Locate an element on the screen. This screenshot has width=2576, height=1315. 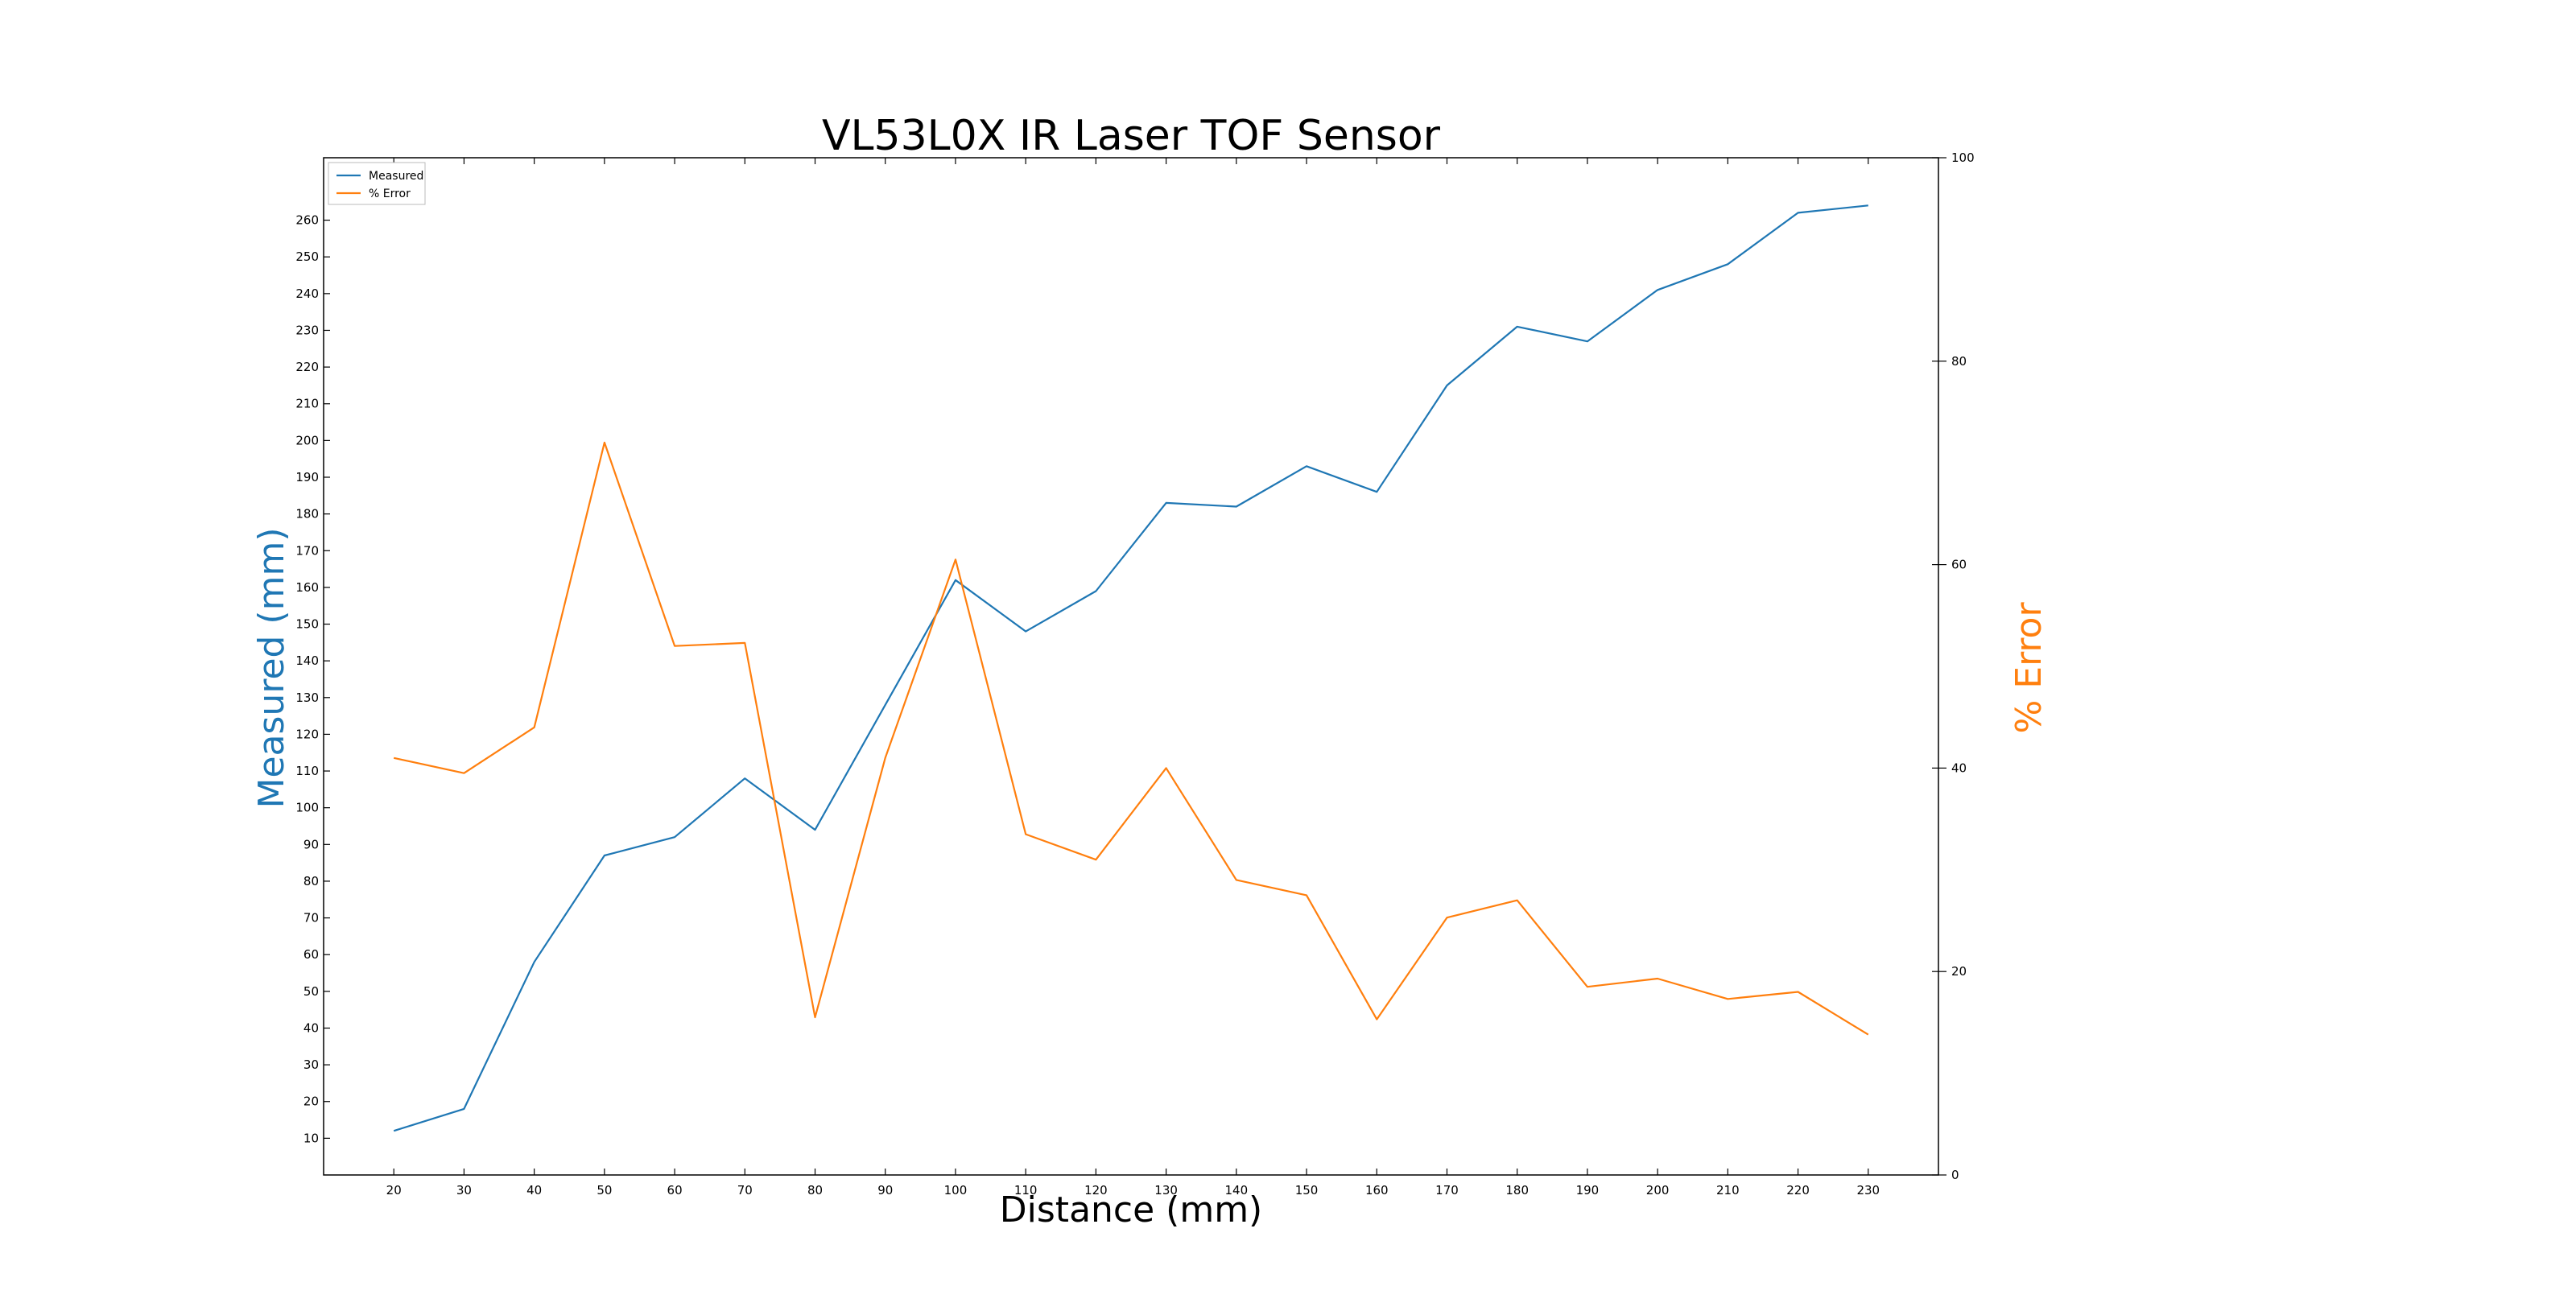
x-tick-label: 230 is located at coordinates (1868, 1190).